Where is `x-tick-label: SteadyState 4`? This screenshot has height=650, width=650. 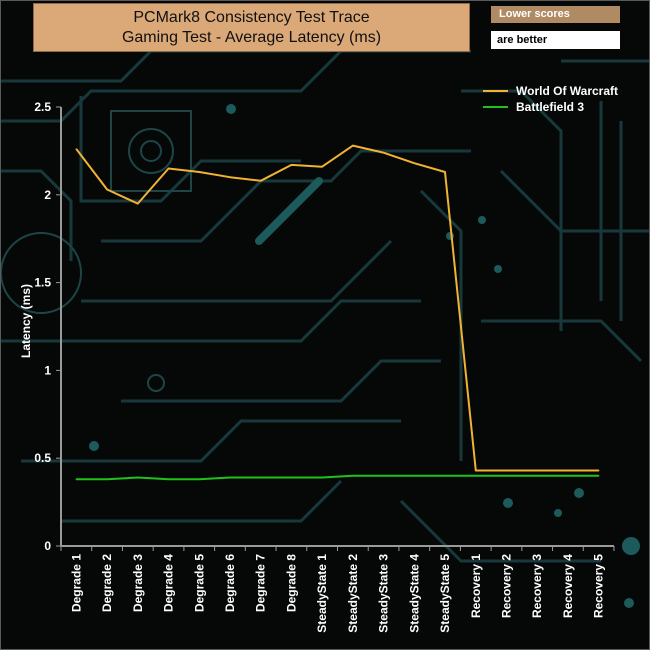
x-tick-label: SteadyState 4 is located at coordinates (414, 593).